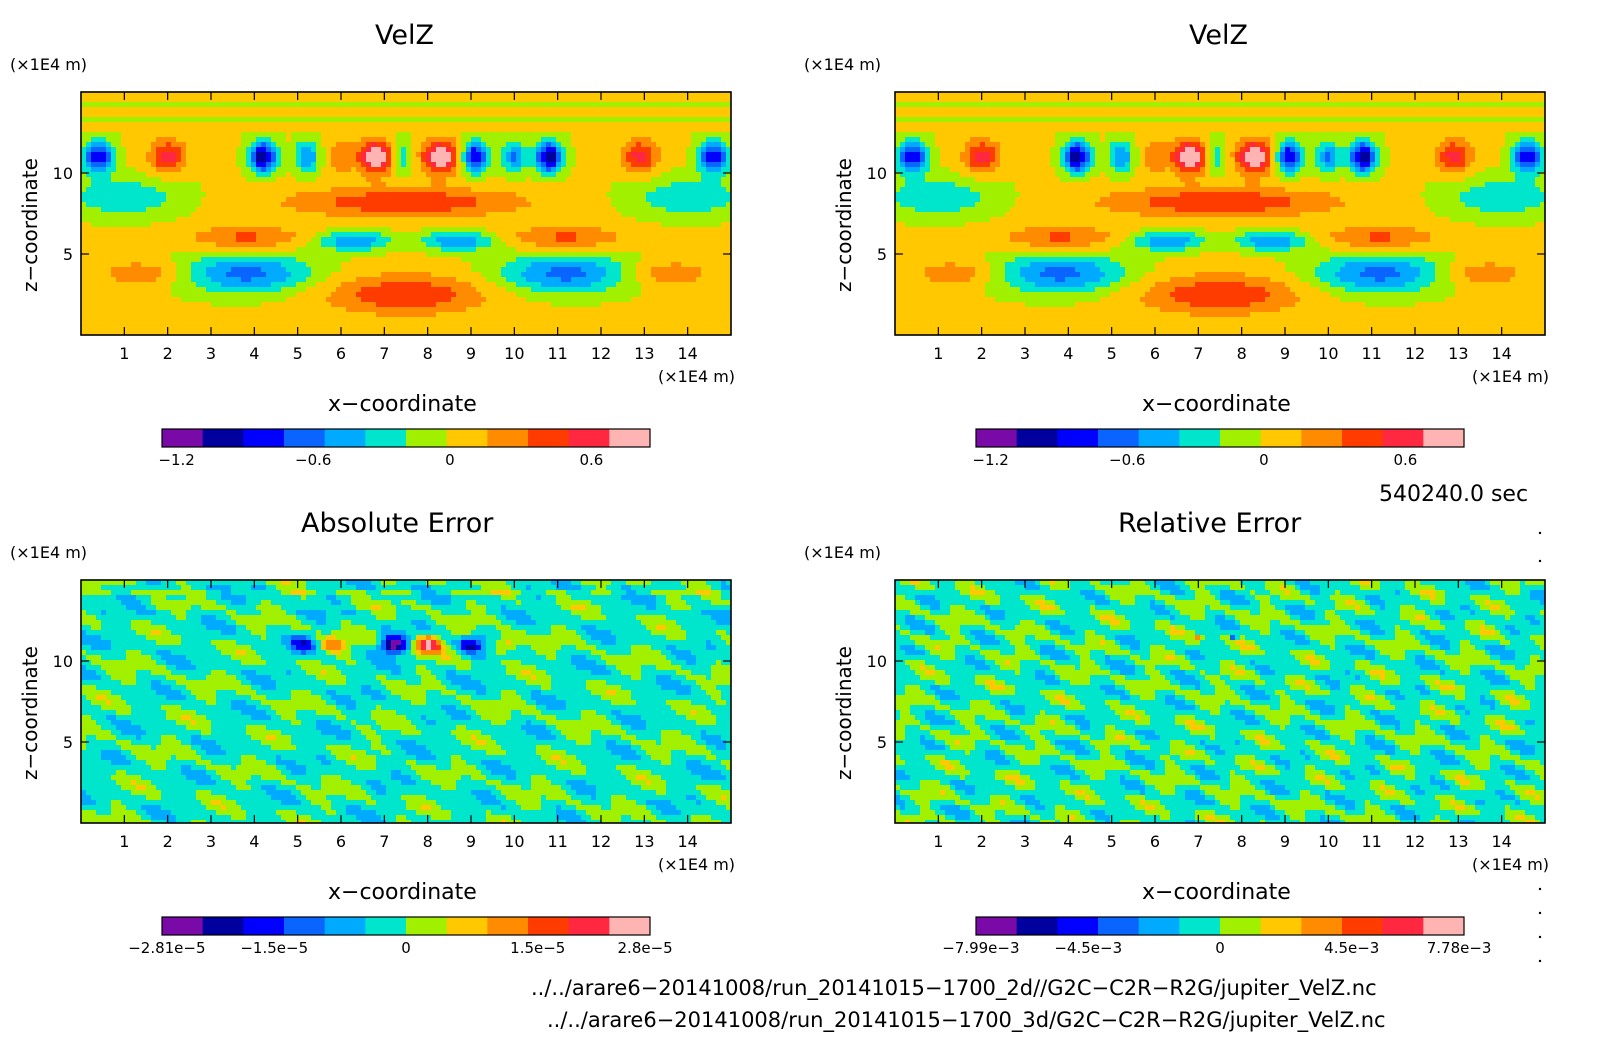 This screenshot has height=1054, width=1604. What do you see at coordinates (1155, 353) in the screenshot?
I see `x-tick-label: 6` at bounding box center [1155, 353].